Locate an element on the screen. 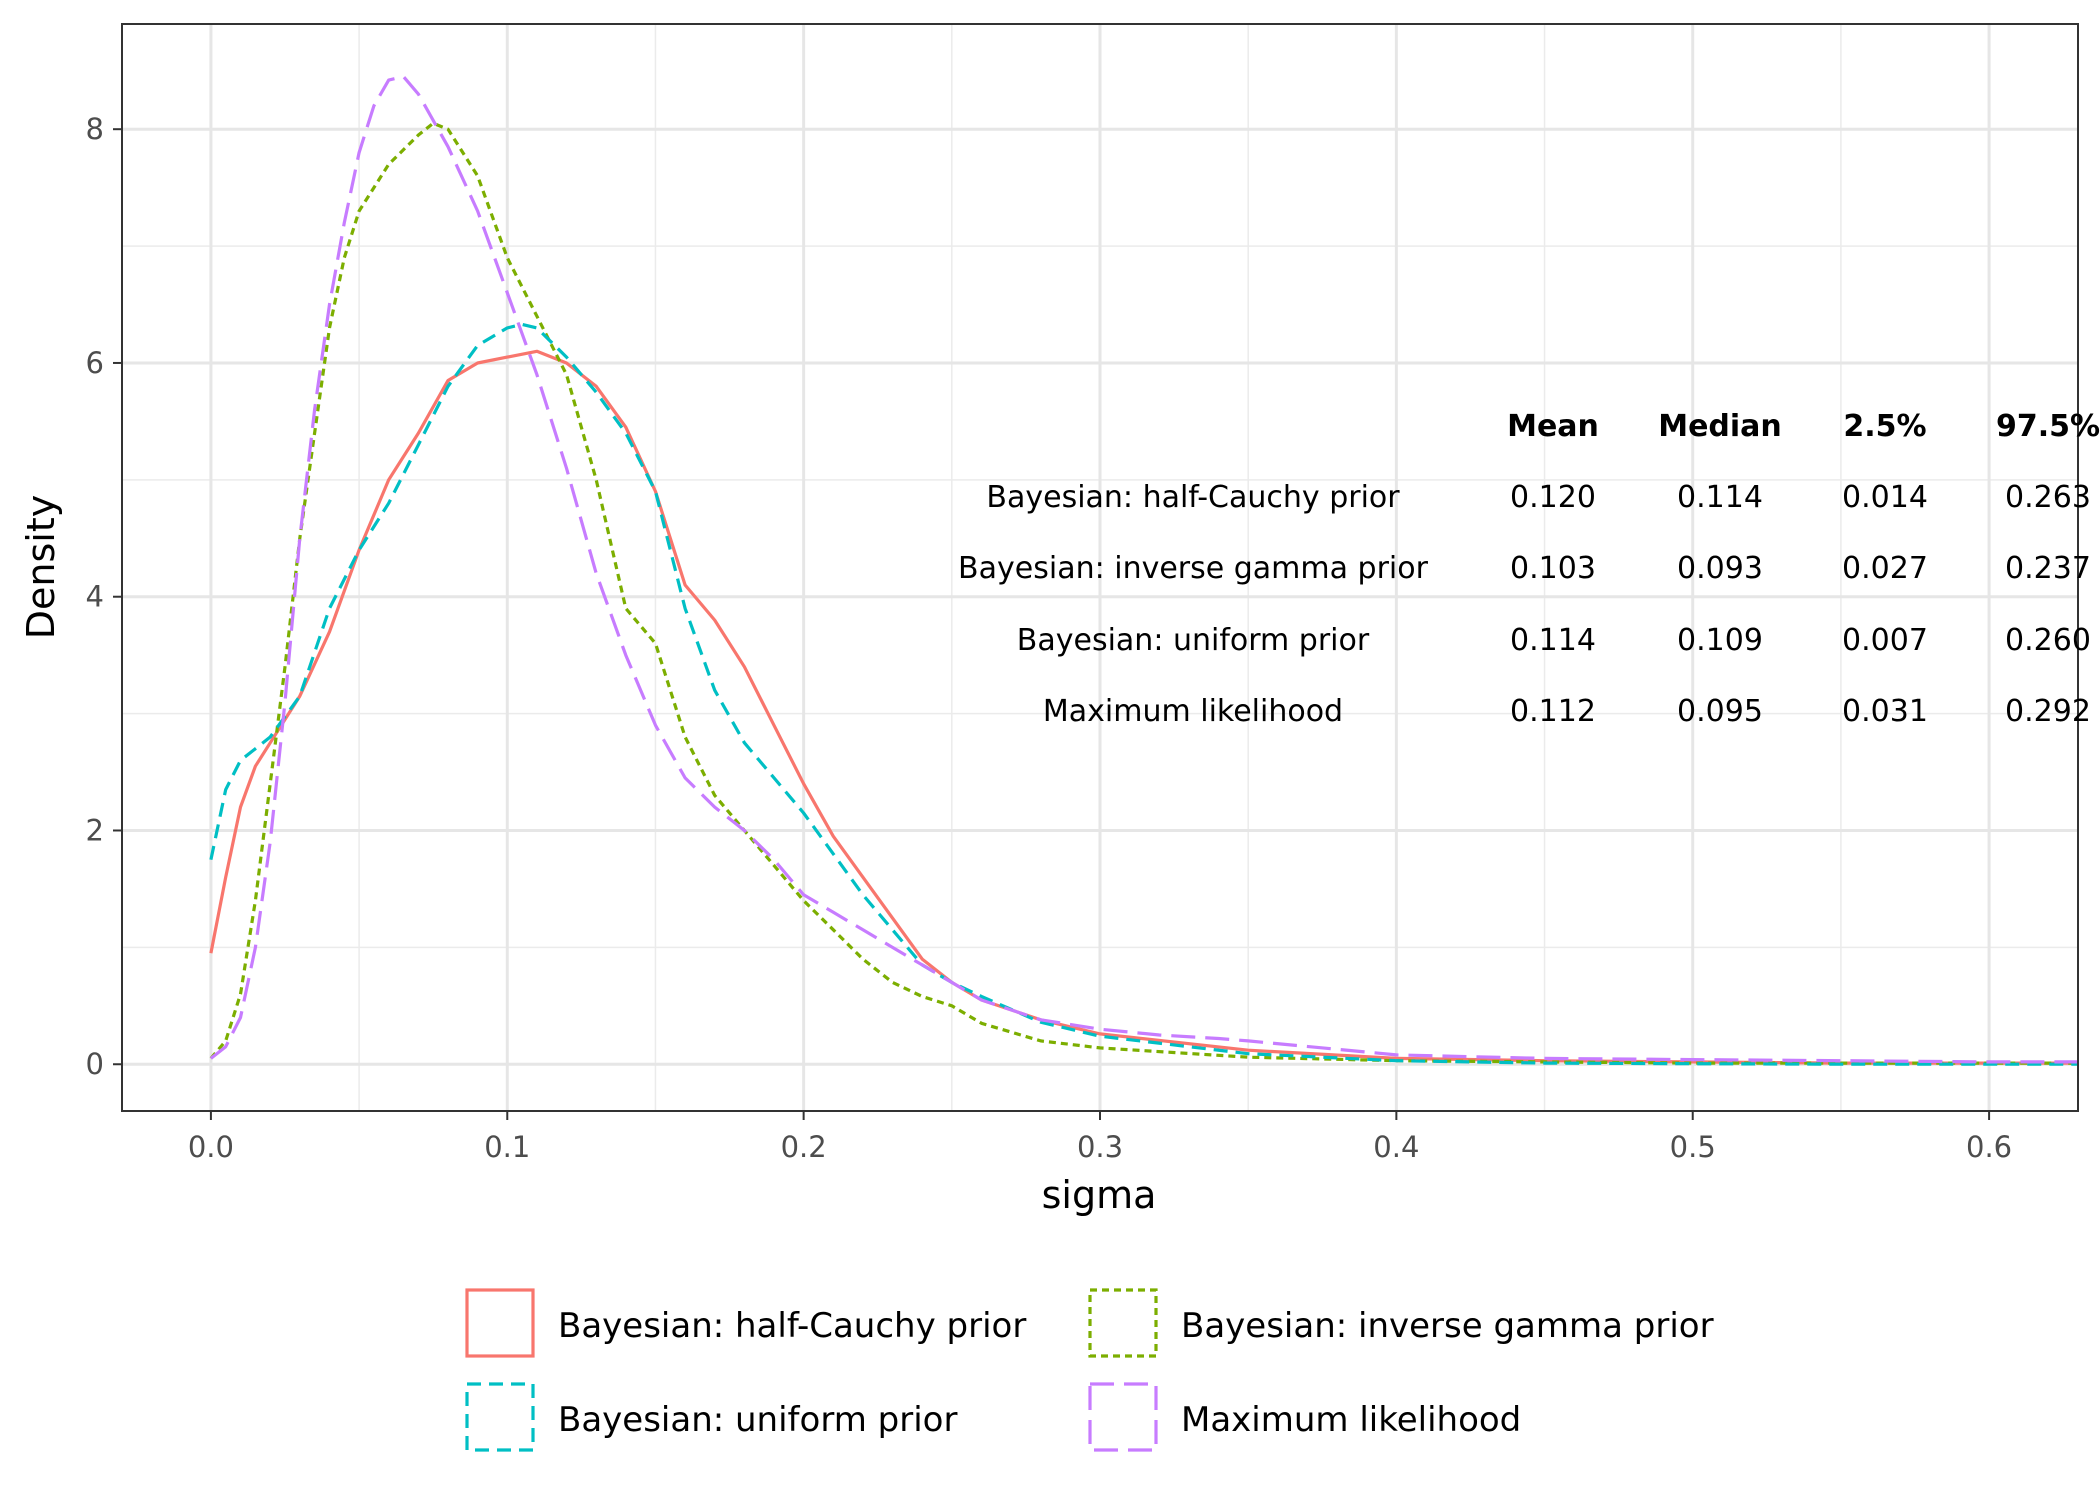 The image size is (2100, 1500). table-cell: 0.031 is located at coordinates (1885, 711).